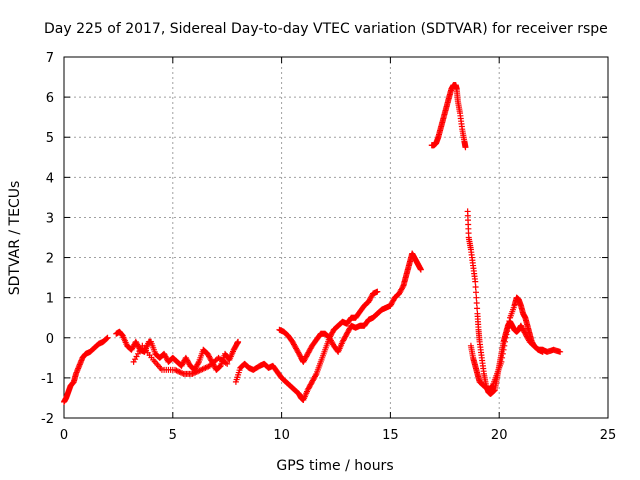 This screenshot has width=640, height=480. I want to click on series-seg-d, so click(350, 307).